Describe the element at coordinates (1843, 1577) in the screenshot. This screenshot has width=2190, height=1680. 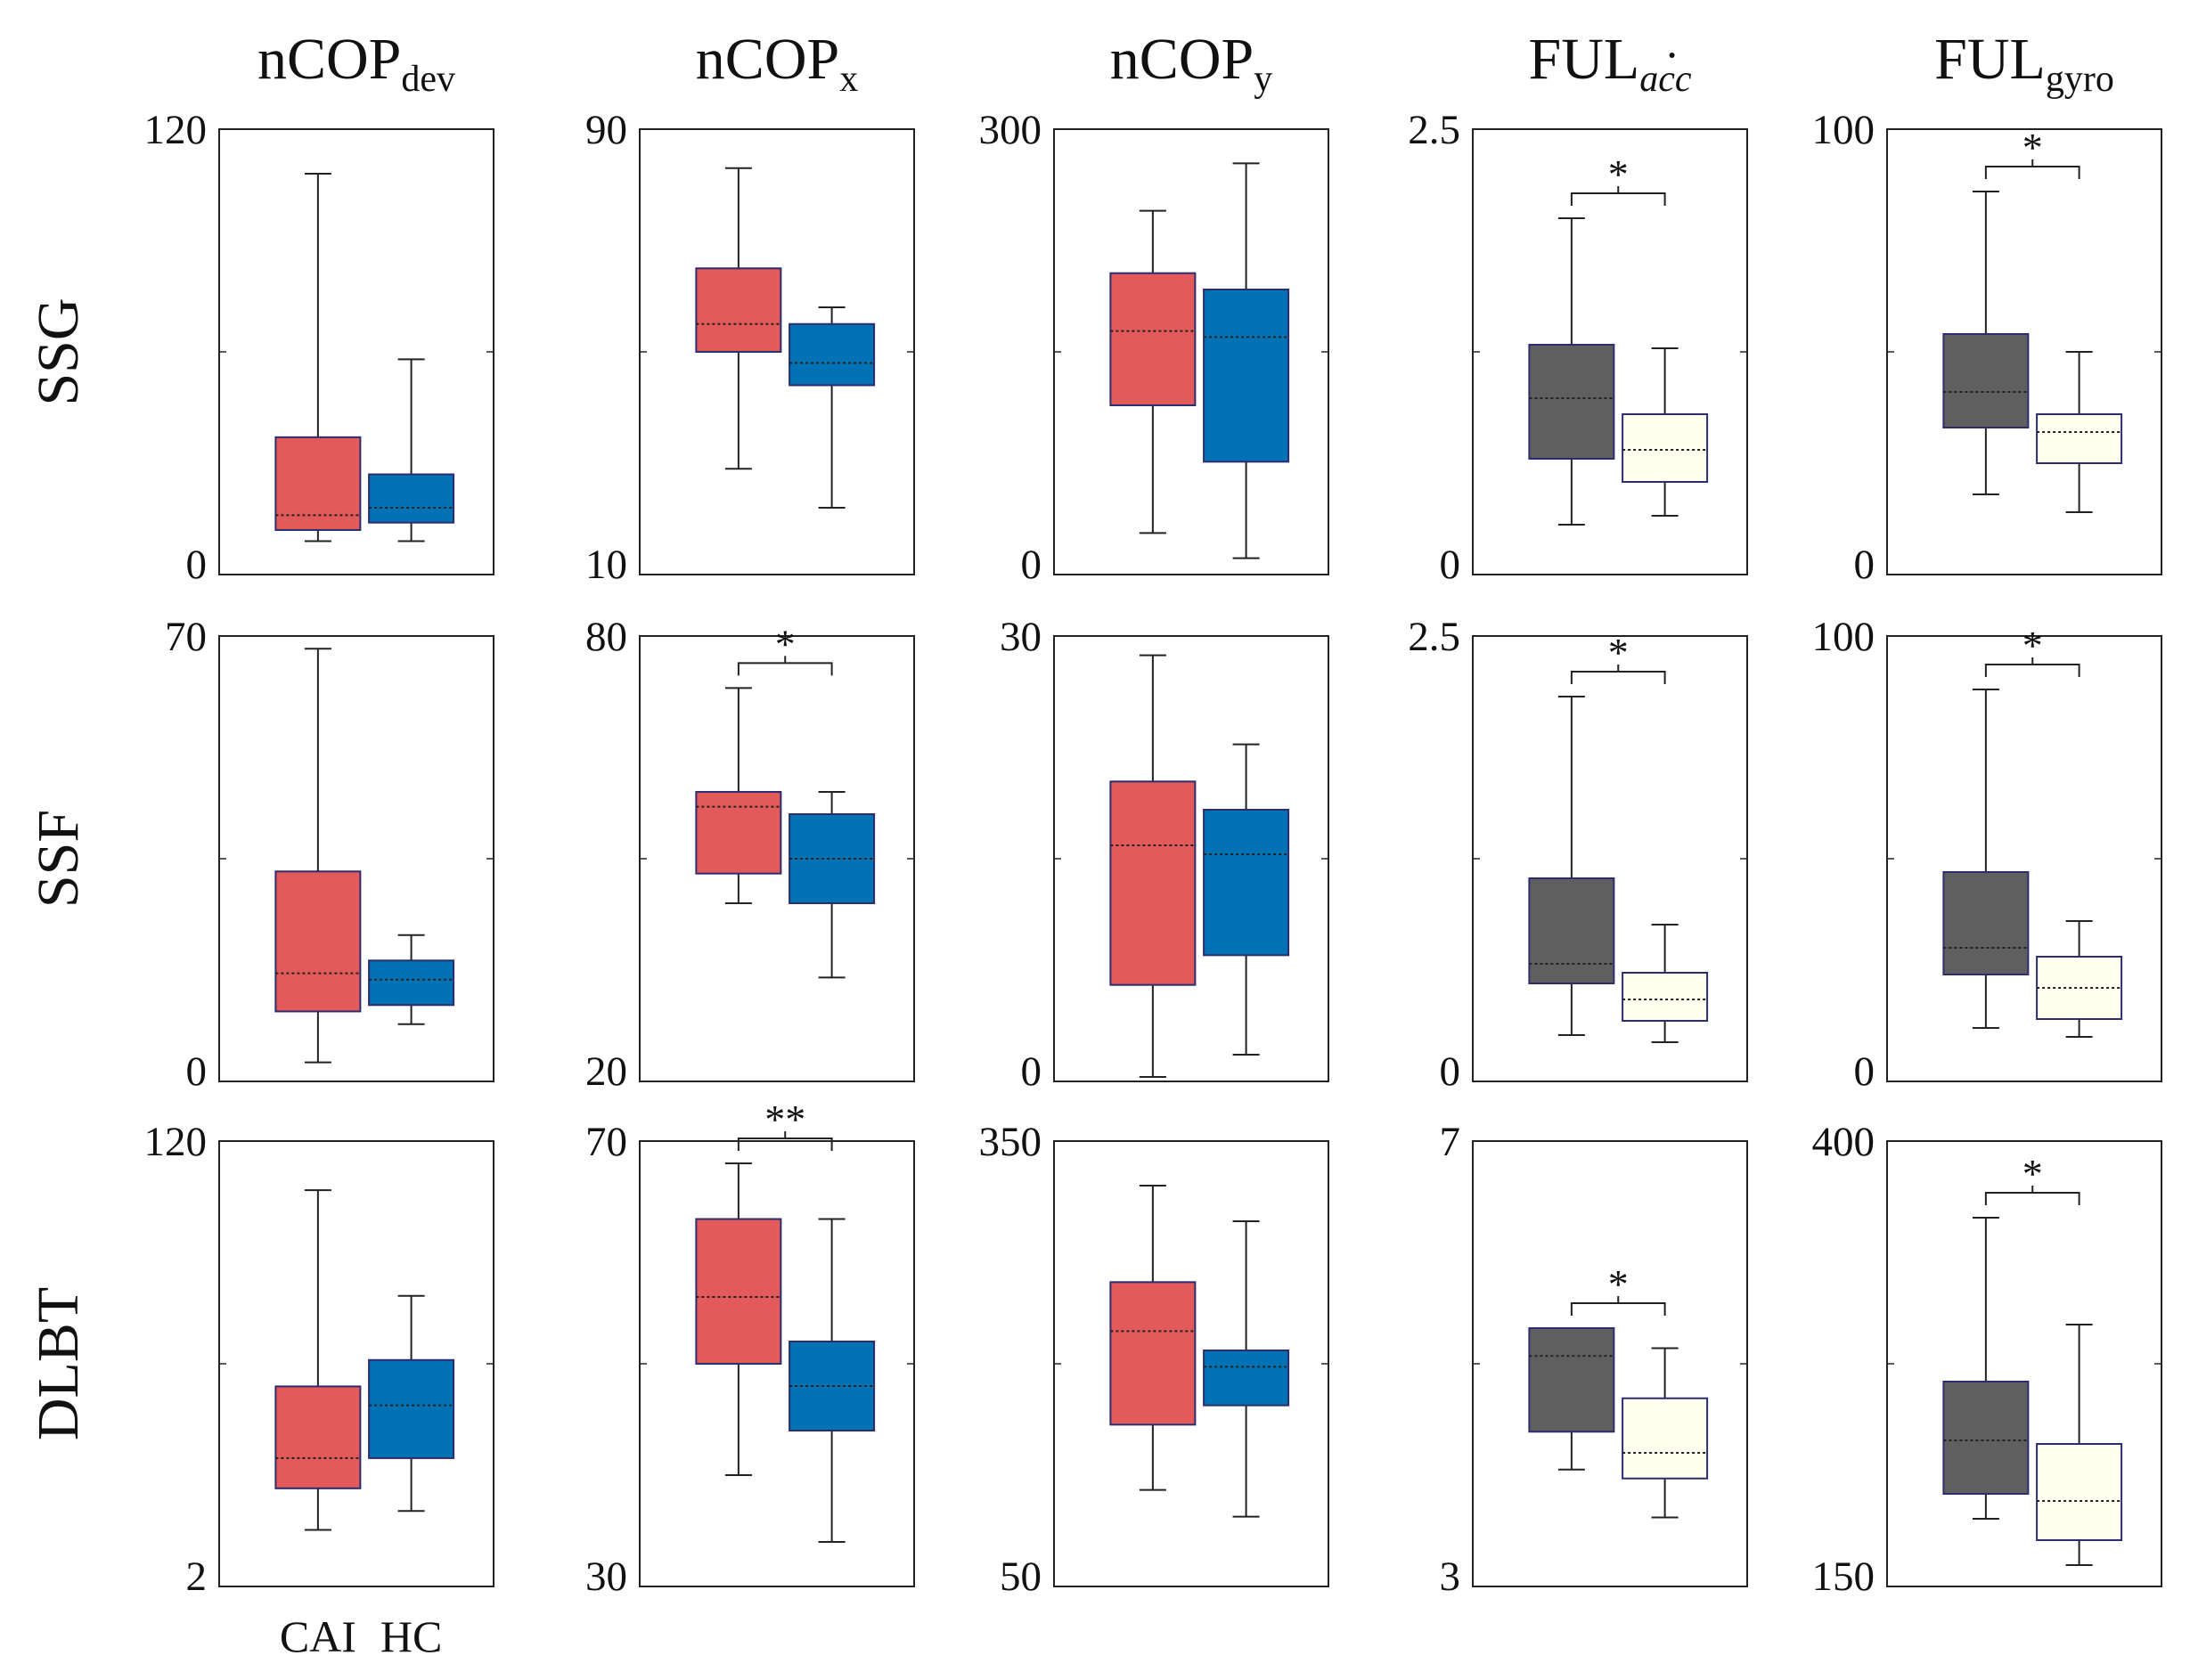
I see `y-tick-label-min: 150` at that location.